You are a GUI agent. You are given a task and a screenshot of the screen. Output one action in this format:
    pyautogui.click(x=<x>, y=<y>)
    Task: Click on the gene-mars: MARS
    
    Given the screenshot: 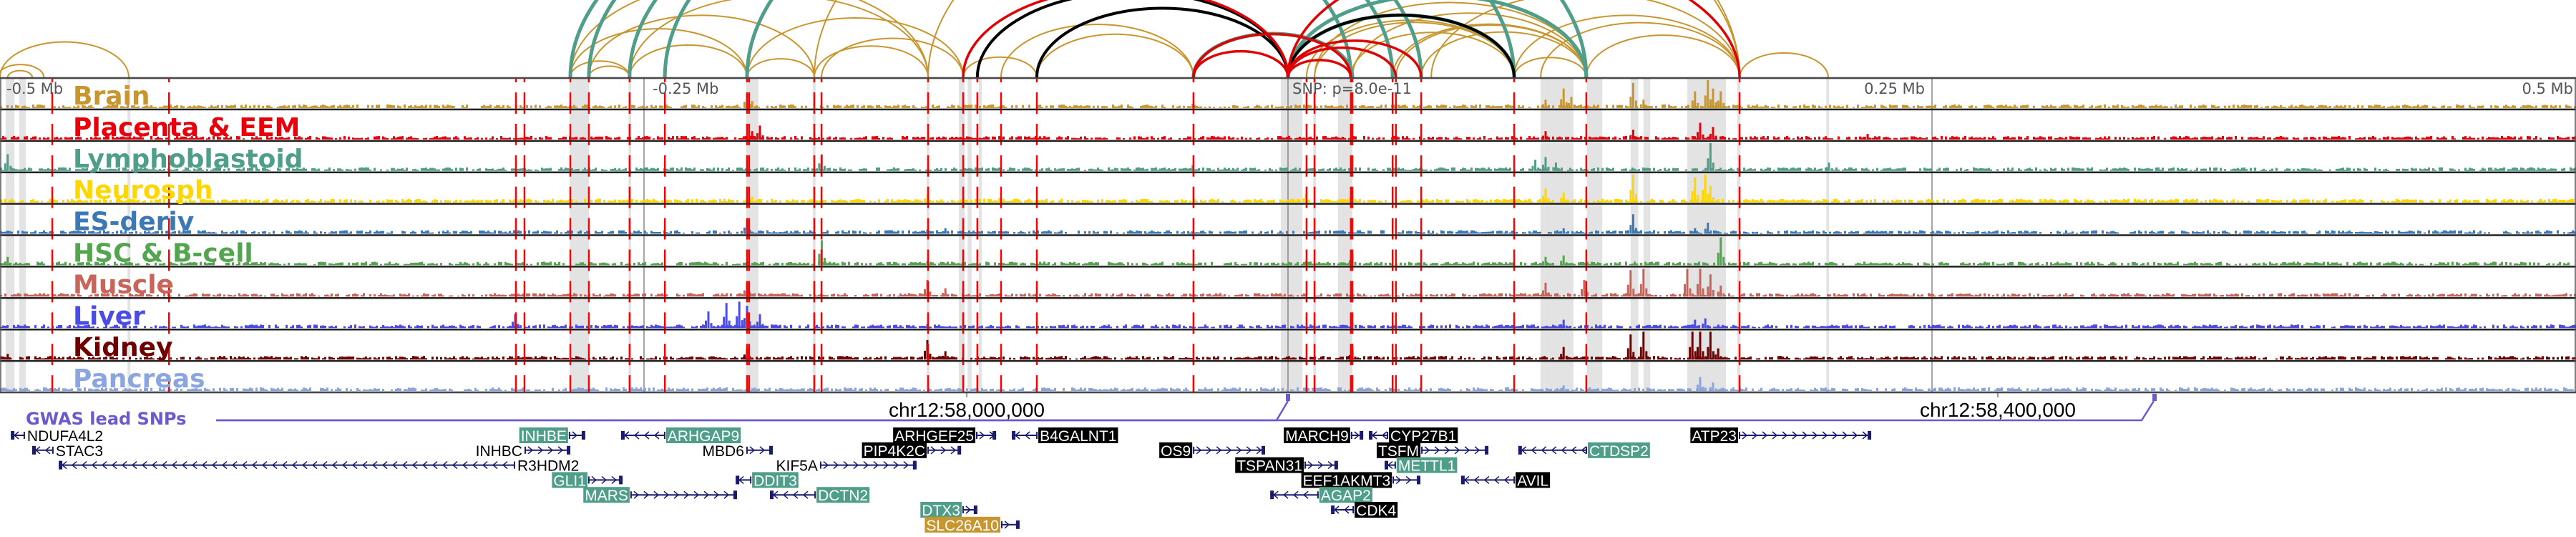 What is the action you would take?
    pyautogui.click(x=660, y=495)
    